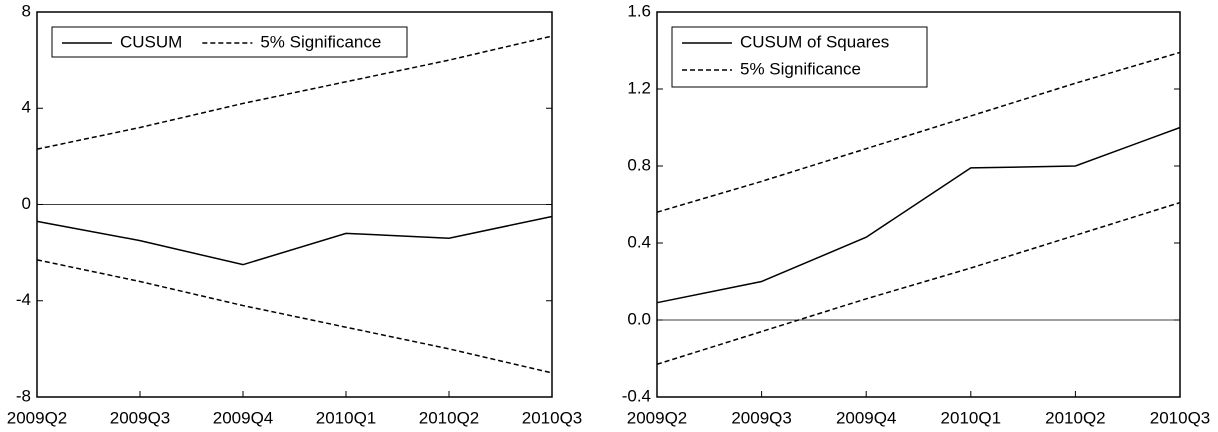 The height and width of the screenshot is (432, 1218). What do you see at coordinates (814, 41) in the screenshot?
I see `legend-label: CUSUM of Squares` at bounding box center [814, 41].